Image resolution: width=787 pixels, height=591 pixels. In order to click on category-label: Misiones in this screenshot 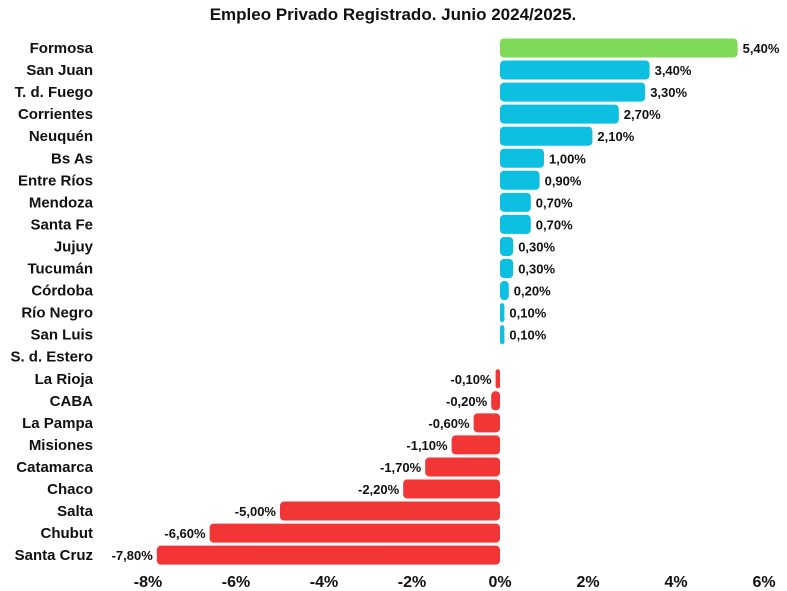, I will do `click(61, 445)`.